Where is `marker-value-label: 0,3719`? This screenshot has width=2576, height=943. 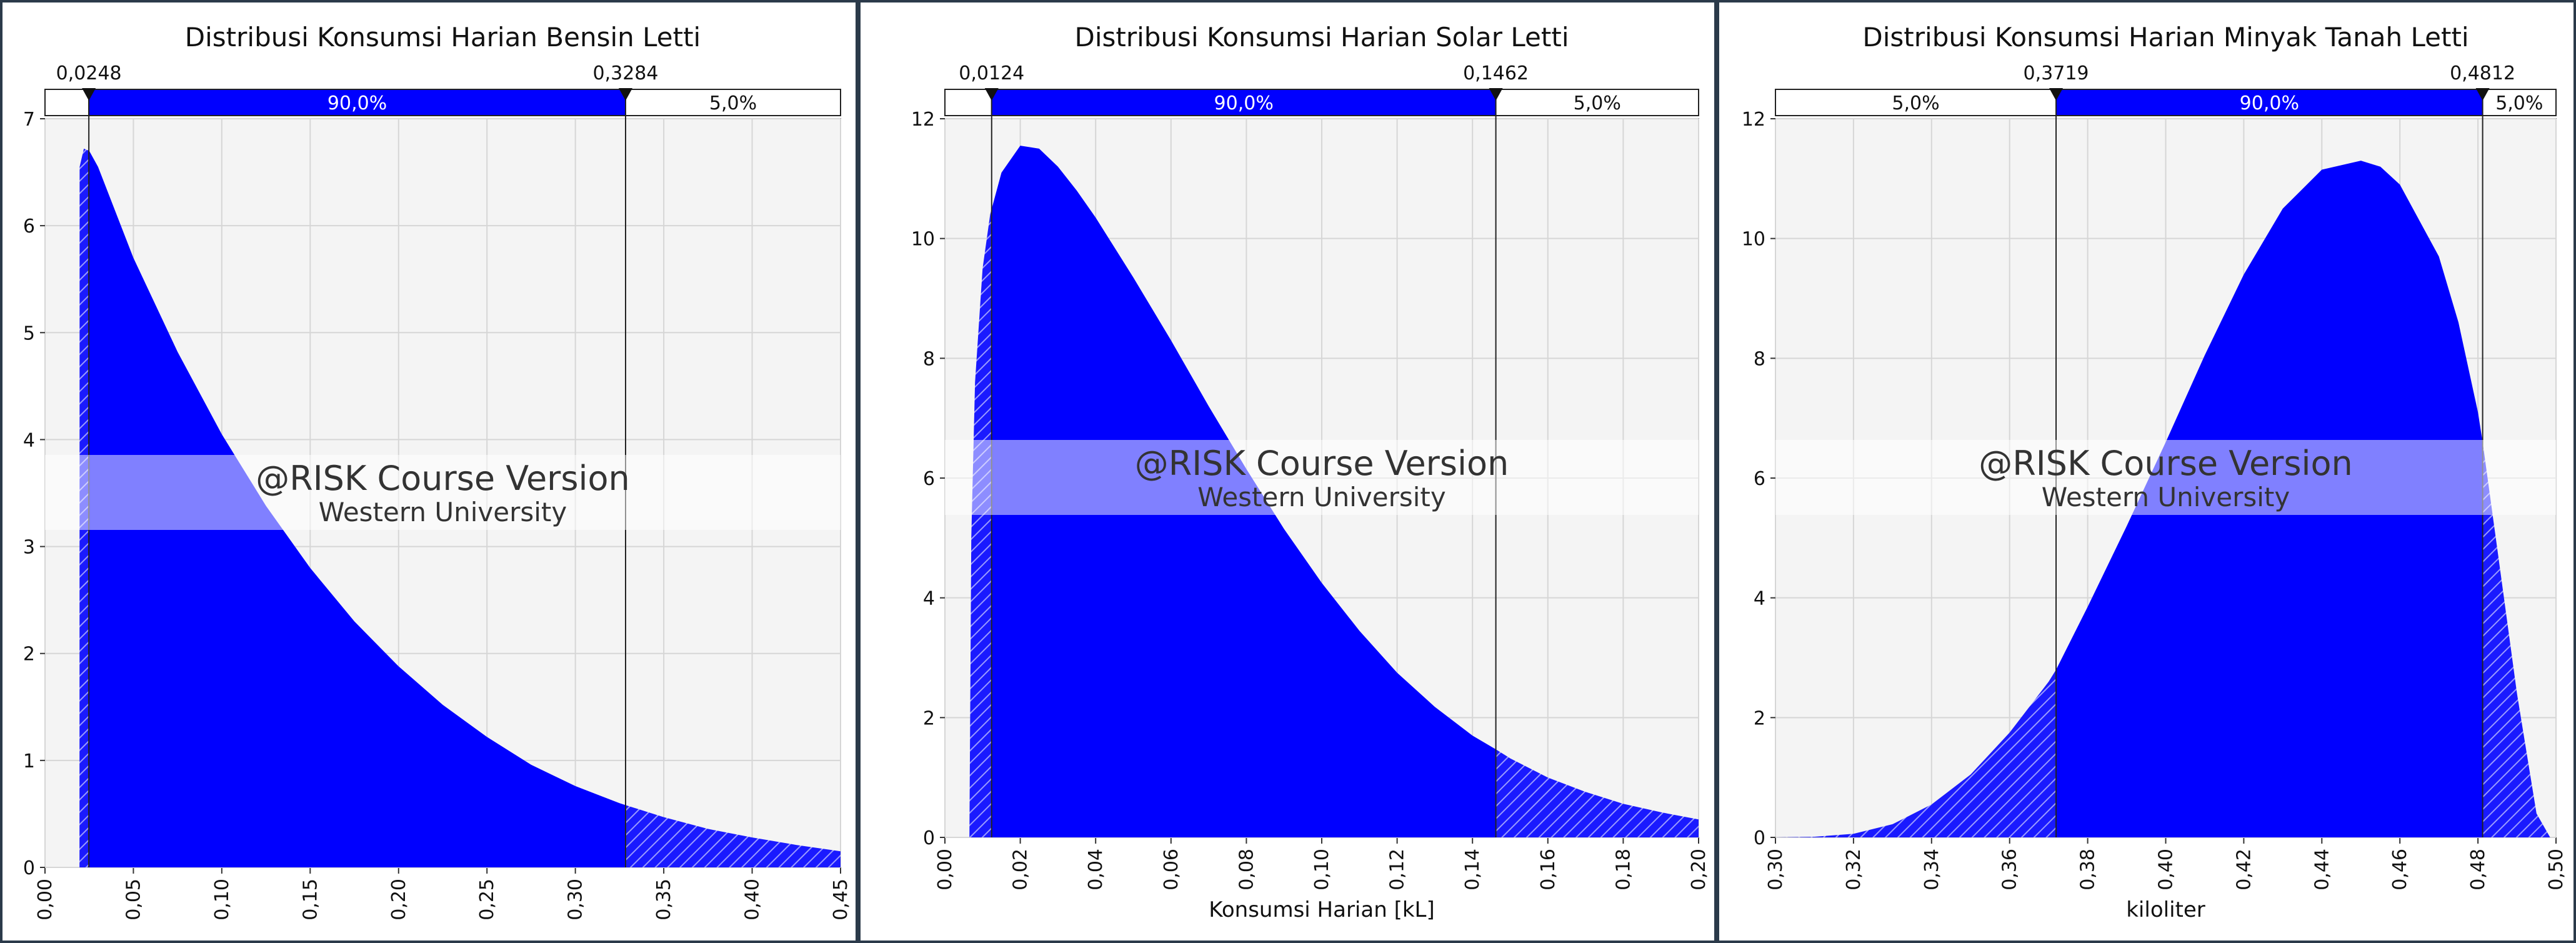
marker-value-label: 0,3719 is located at coordinates (2056, 73).